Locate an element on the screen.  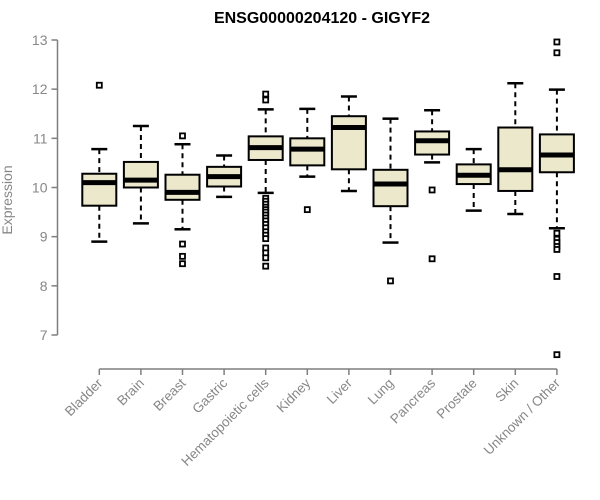
x-tick-label: Gastric is located at coordinates (209, 395).